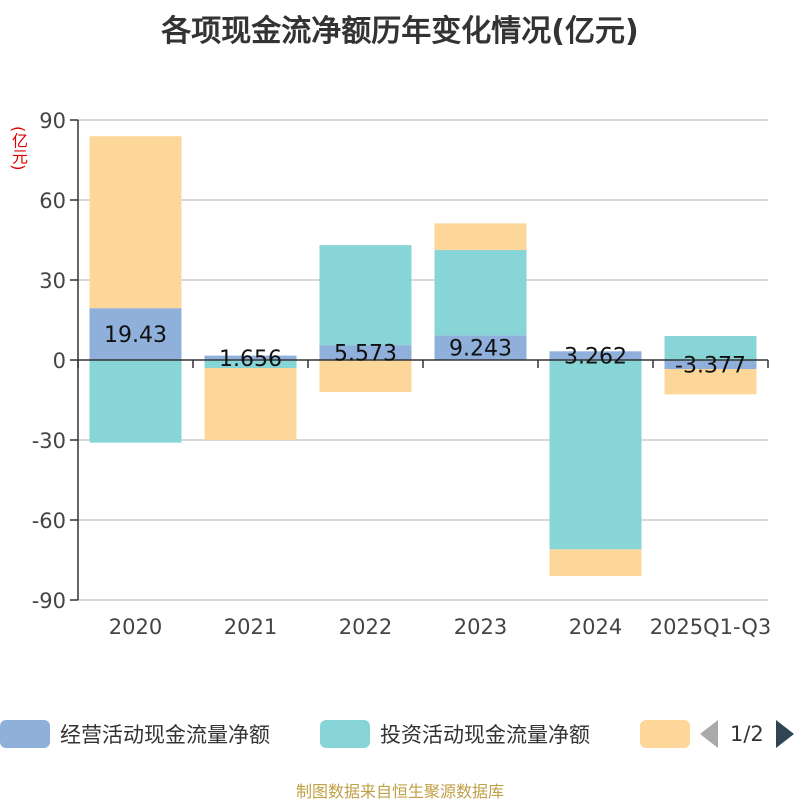 This screenshot has width=800, height=802. What do you see at coordinates (784, 734) in the screenshot?
I see `legend-next-page-icon` at bounding box center [784, 734].